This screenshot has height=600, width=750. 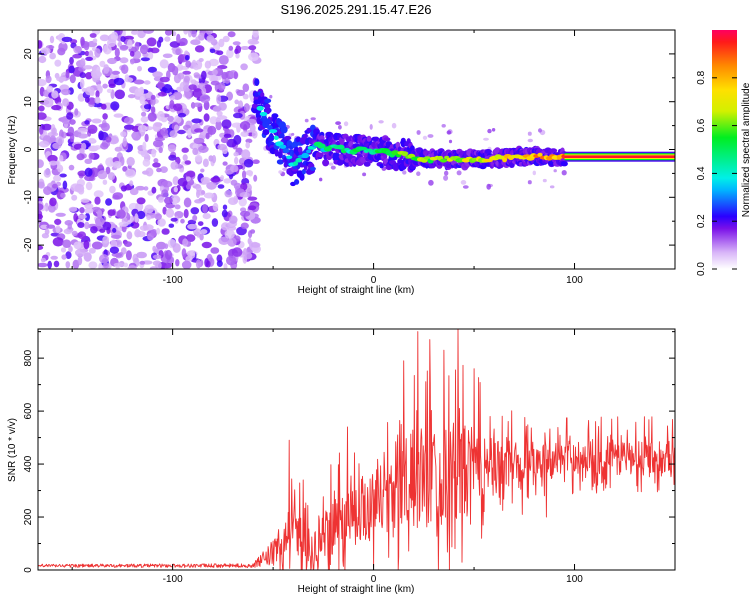 What do you see at coordinates (745, 149) in the screenshot?
I see `colorbar-label: Normalized spectral amplitude` at bounding box center [745, 149].